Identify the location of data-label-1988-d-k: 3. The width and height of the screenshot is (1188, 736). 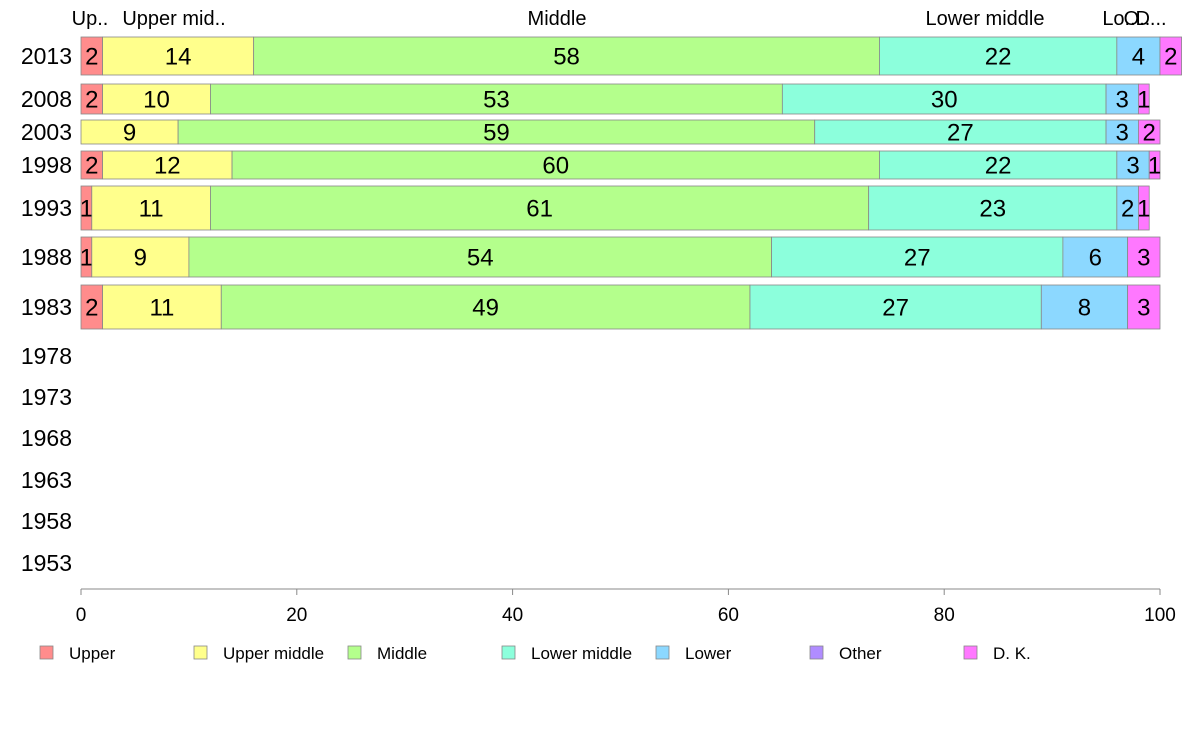
(1143, 258).